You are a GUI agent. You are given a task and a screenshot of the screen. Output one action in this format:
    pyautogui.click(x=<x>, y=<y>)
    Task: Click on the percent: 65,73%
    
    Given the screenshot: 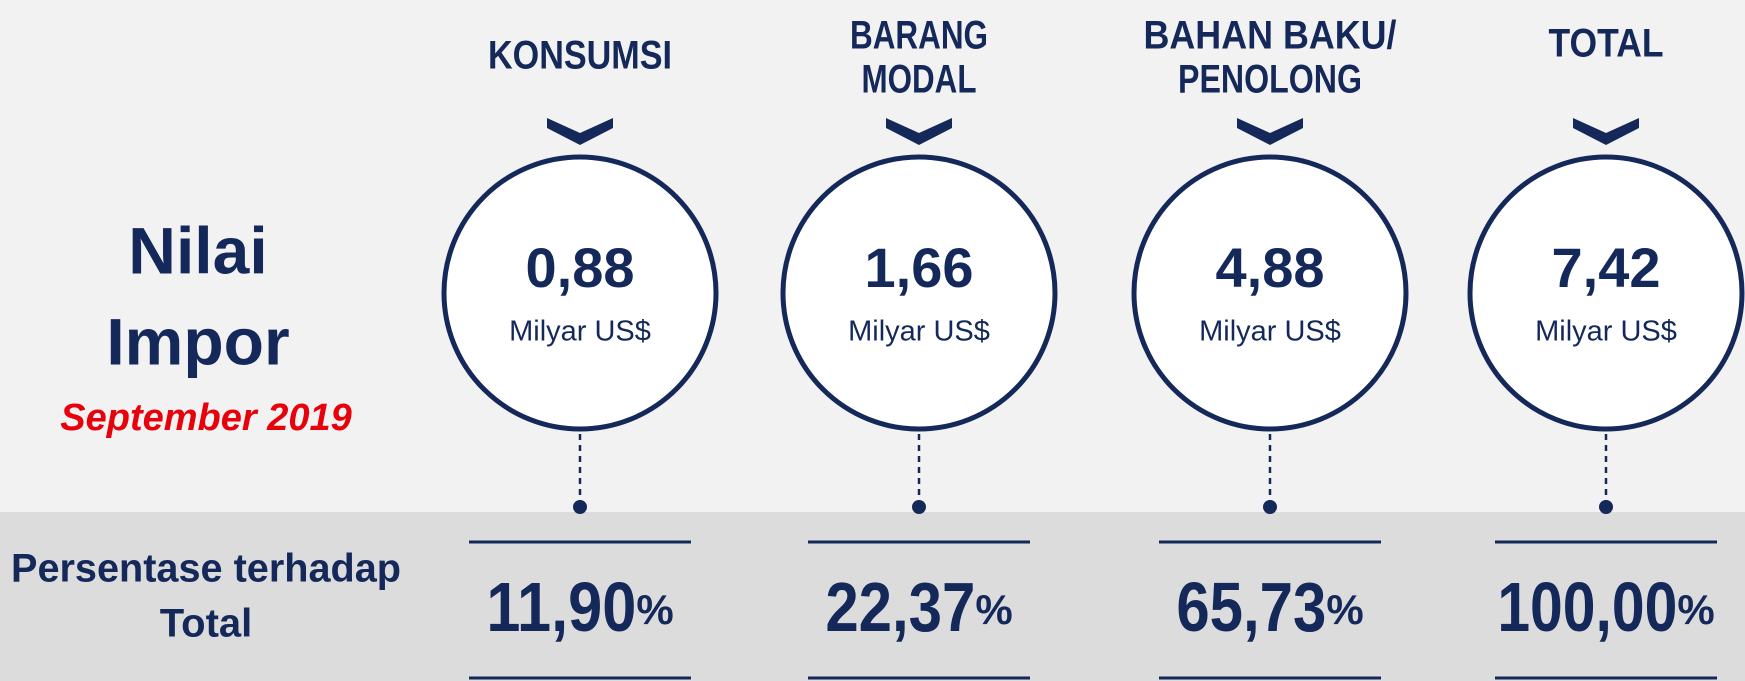 What is the action you would take?
    pyautogui.click(x=1269, y=607)
    